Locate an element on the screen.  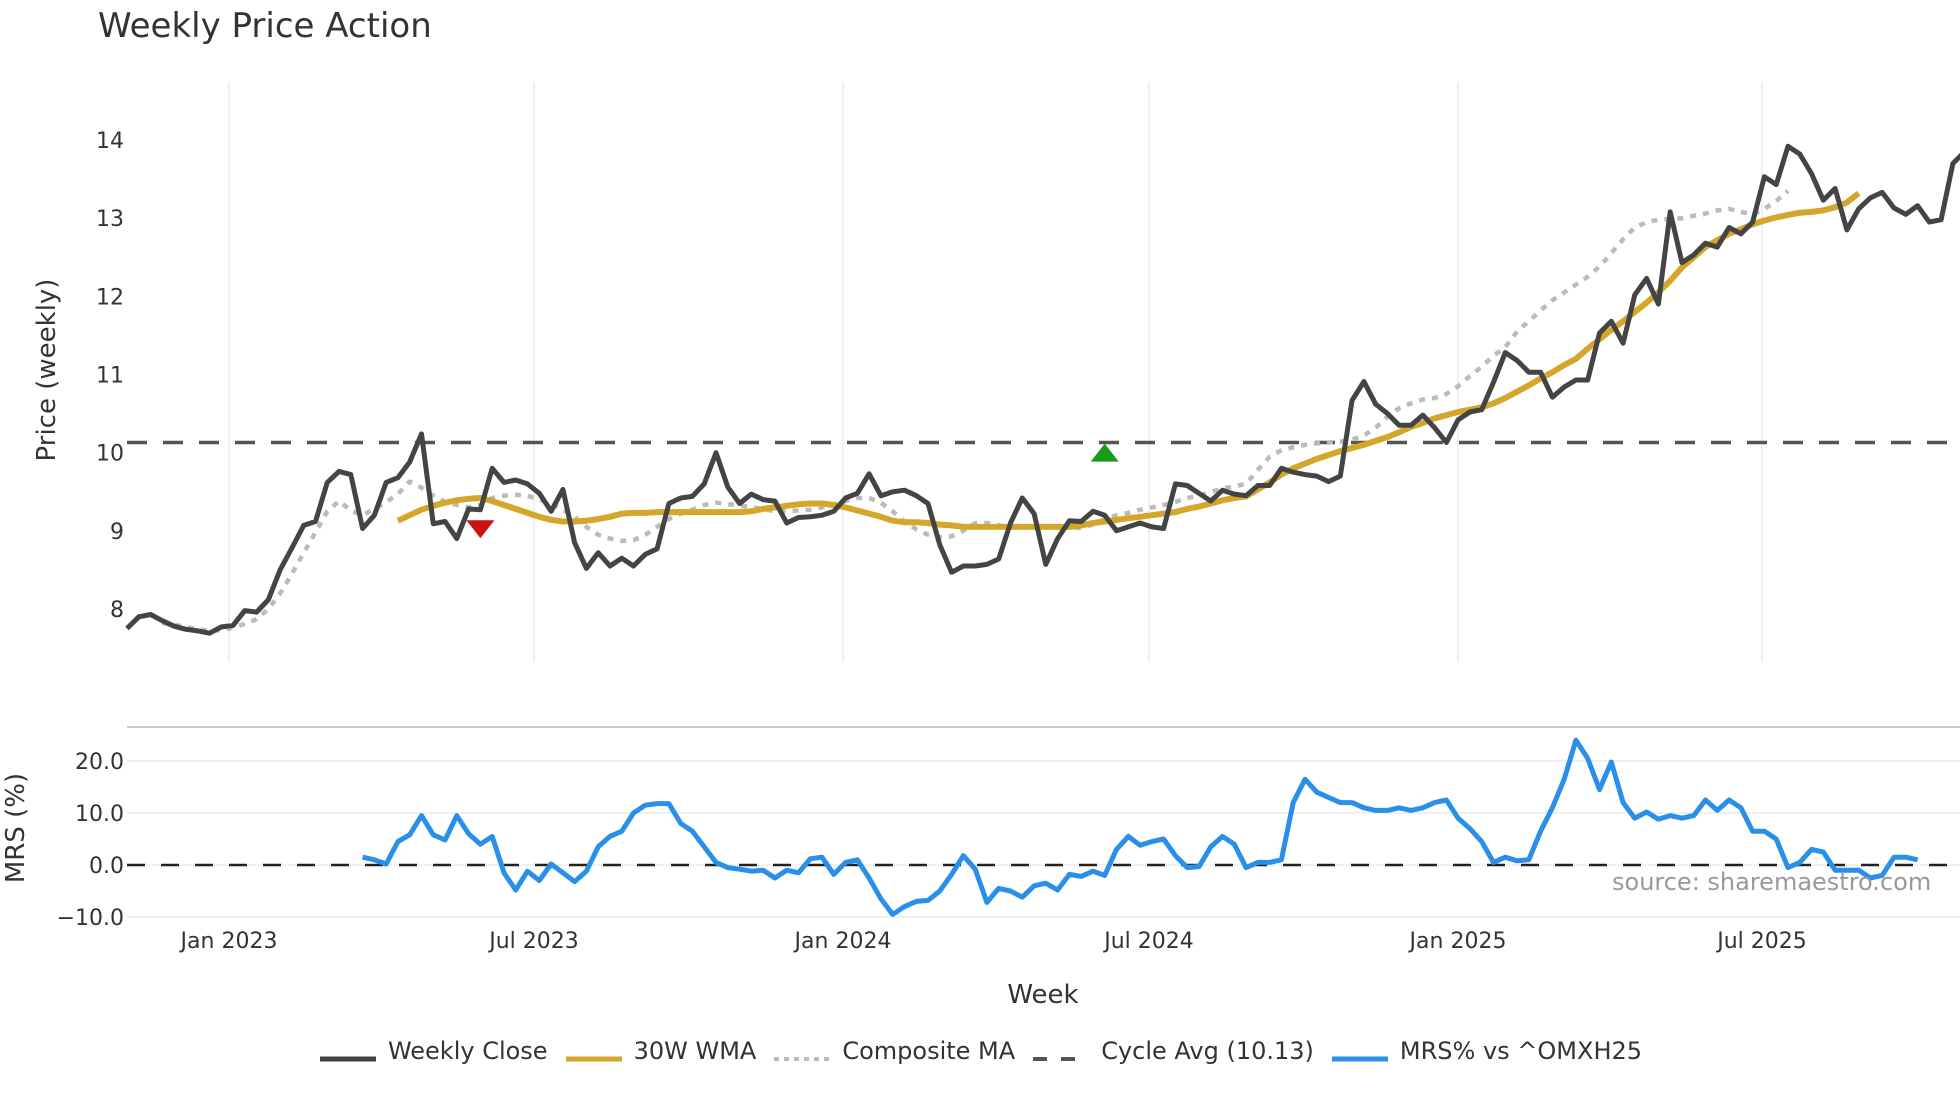
legend-item-composite-ma: Composite MA is located at coordinates (893, 1051).